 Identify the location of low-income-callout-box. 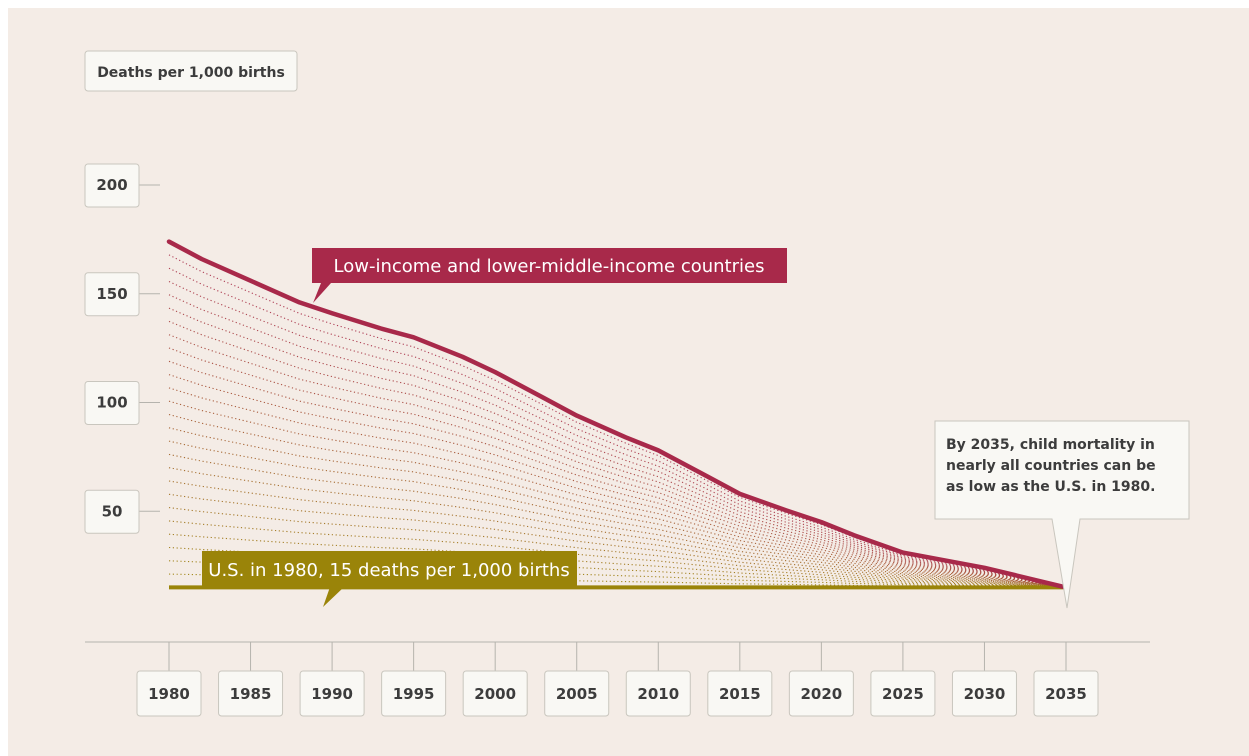
(549, 275).